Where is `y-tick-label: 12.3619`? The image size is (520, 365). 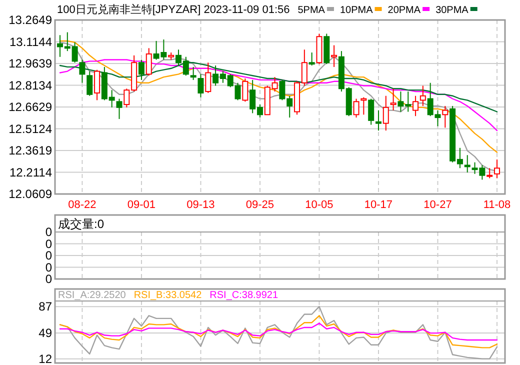
y-tick-label: 12.3619 is located at coordinates (30, 151).